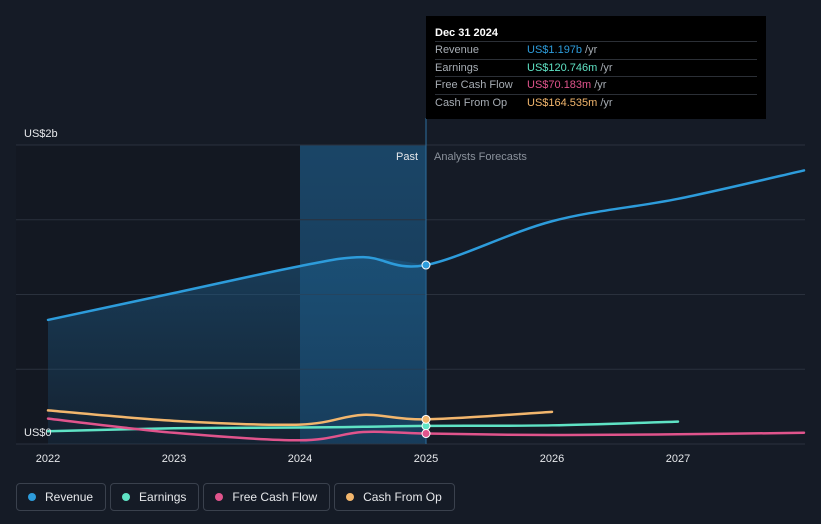 The width and height of the screenshot is (821, 524). I want to click on legend-item-earnings: Earnings, so click(155, 497).